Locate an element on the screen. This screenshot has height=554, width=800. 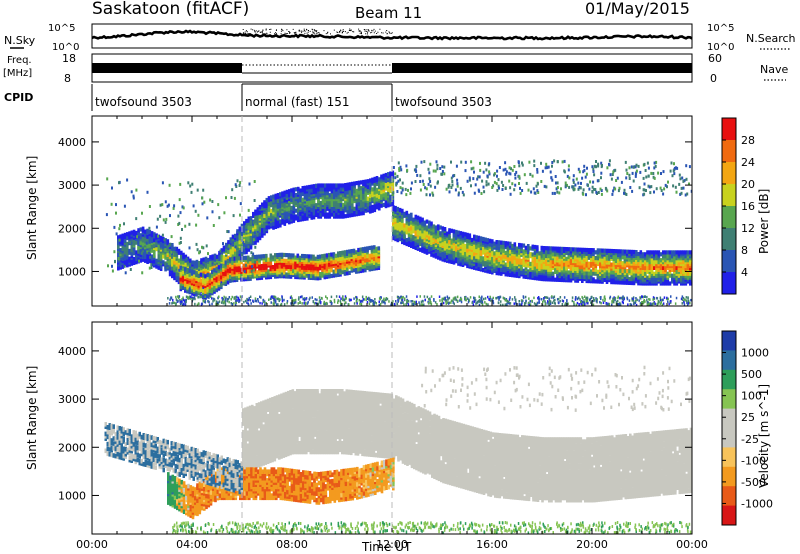
nave-label: Nave is located at coordinates (774, 69).